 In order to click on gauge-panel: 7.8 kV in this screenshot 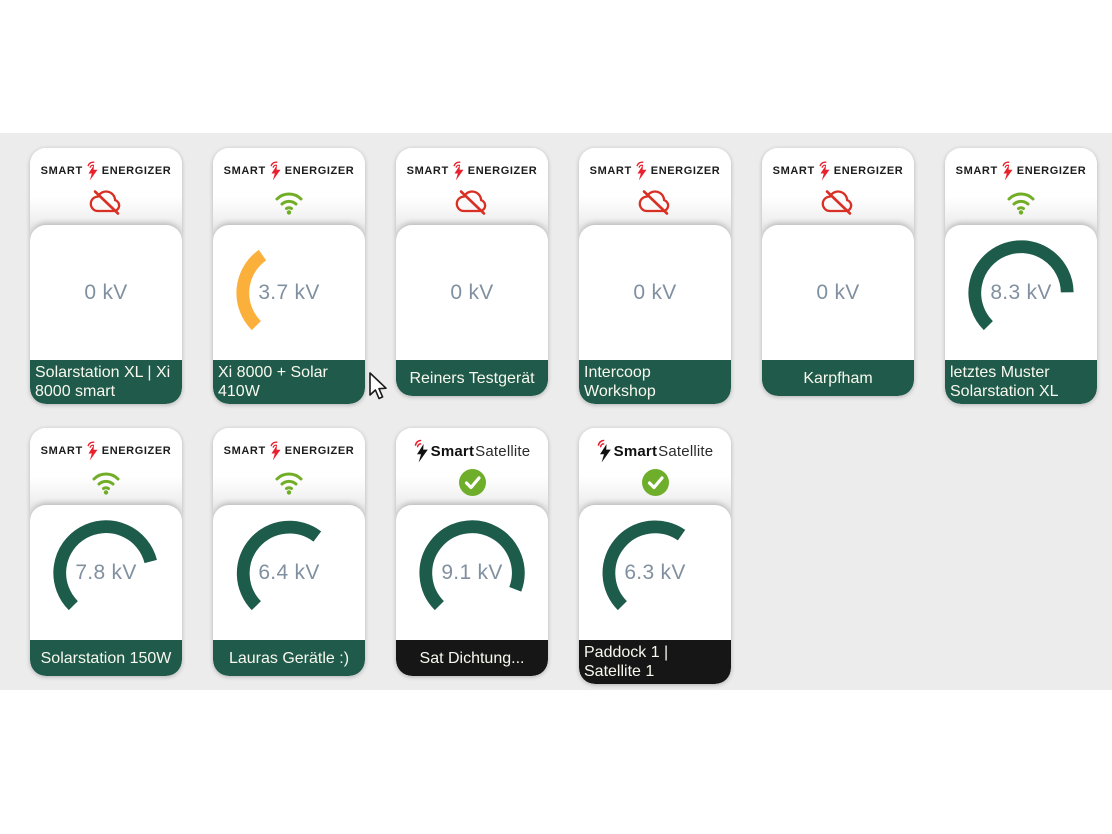, I will do `click(106, 572)`.